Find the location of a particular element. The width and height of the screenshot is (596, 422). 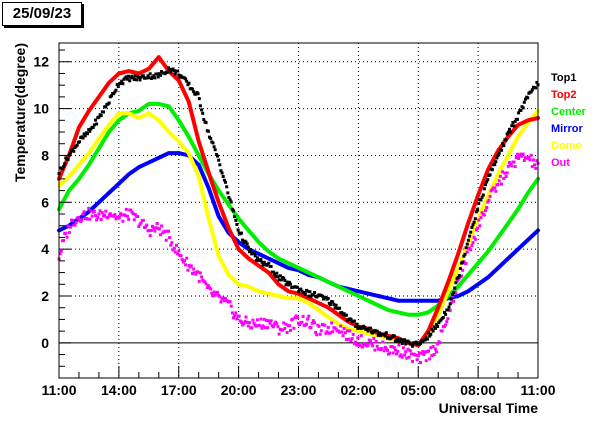

x-tick-label: 20:00 is located at coordinates (239, 390).